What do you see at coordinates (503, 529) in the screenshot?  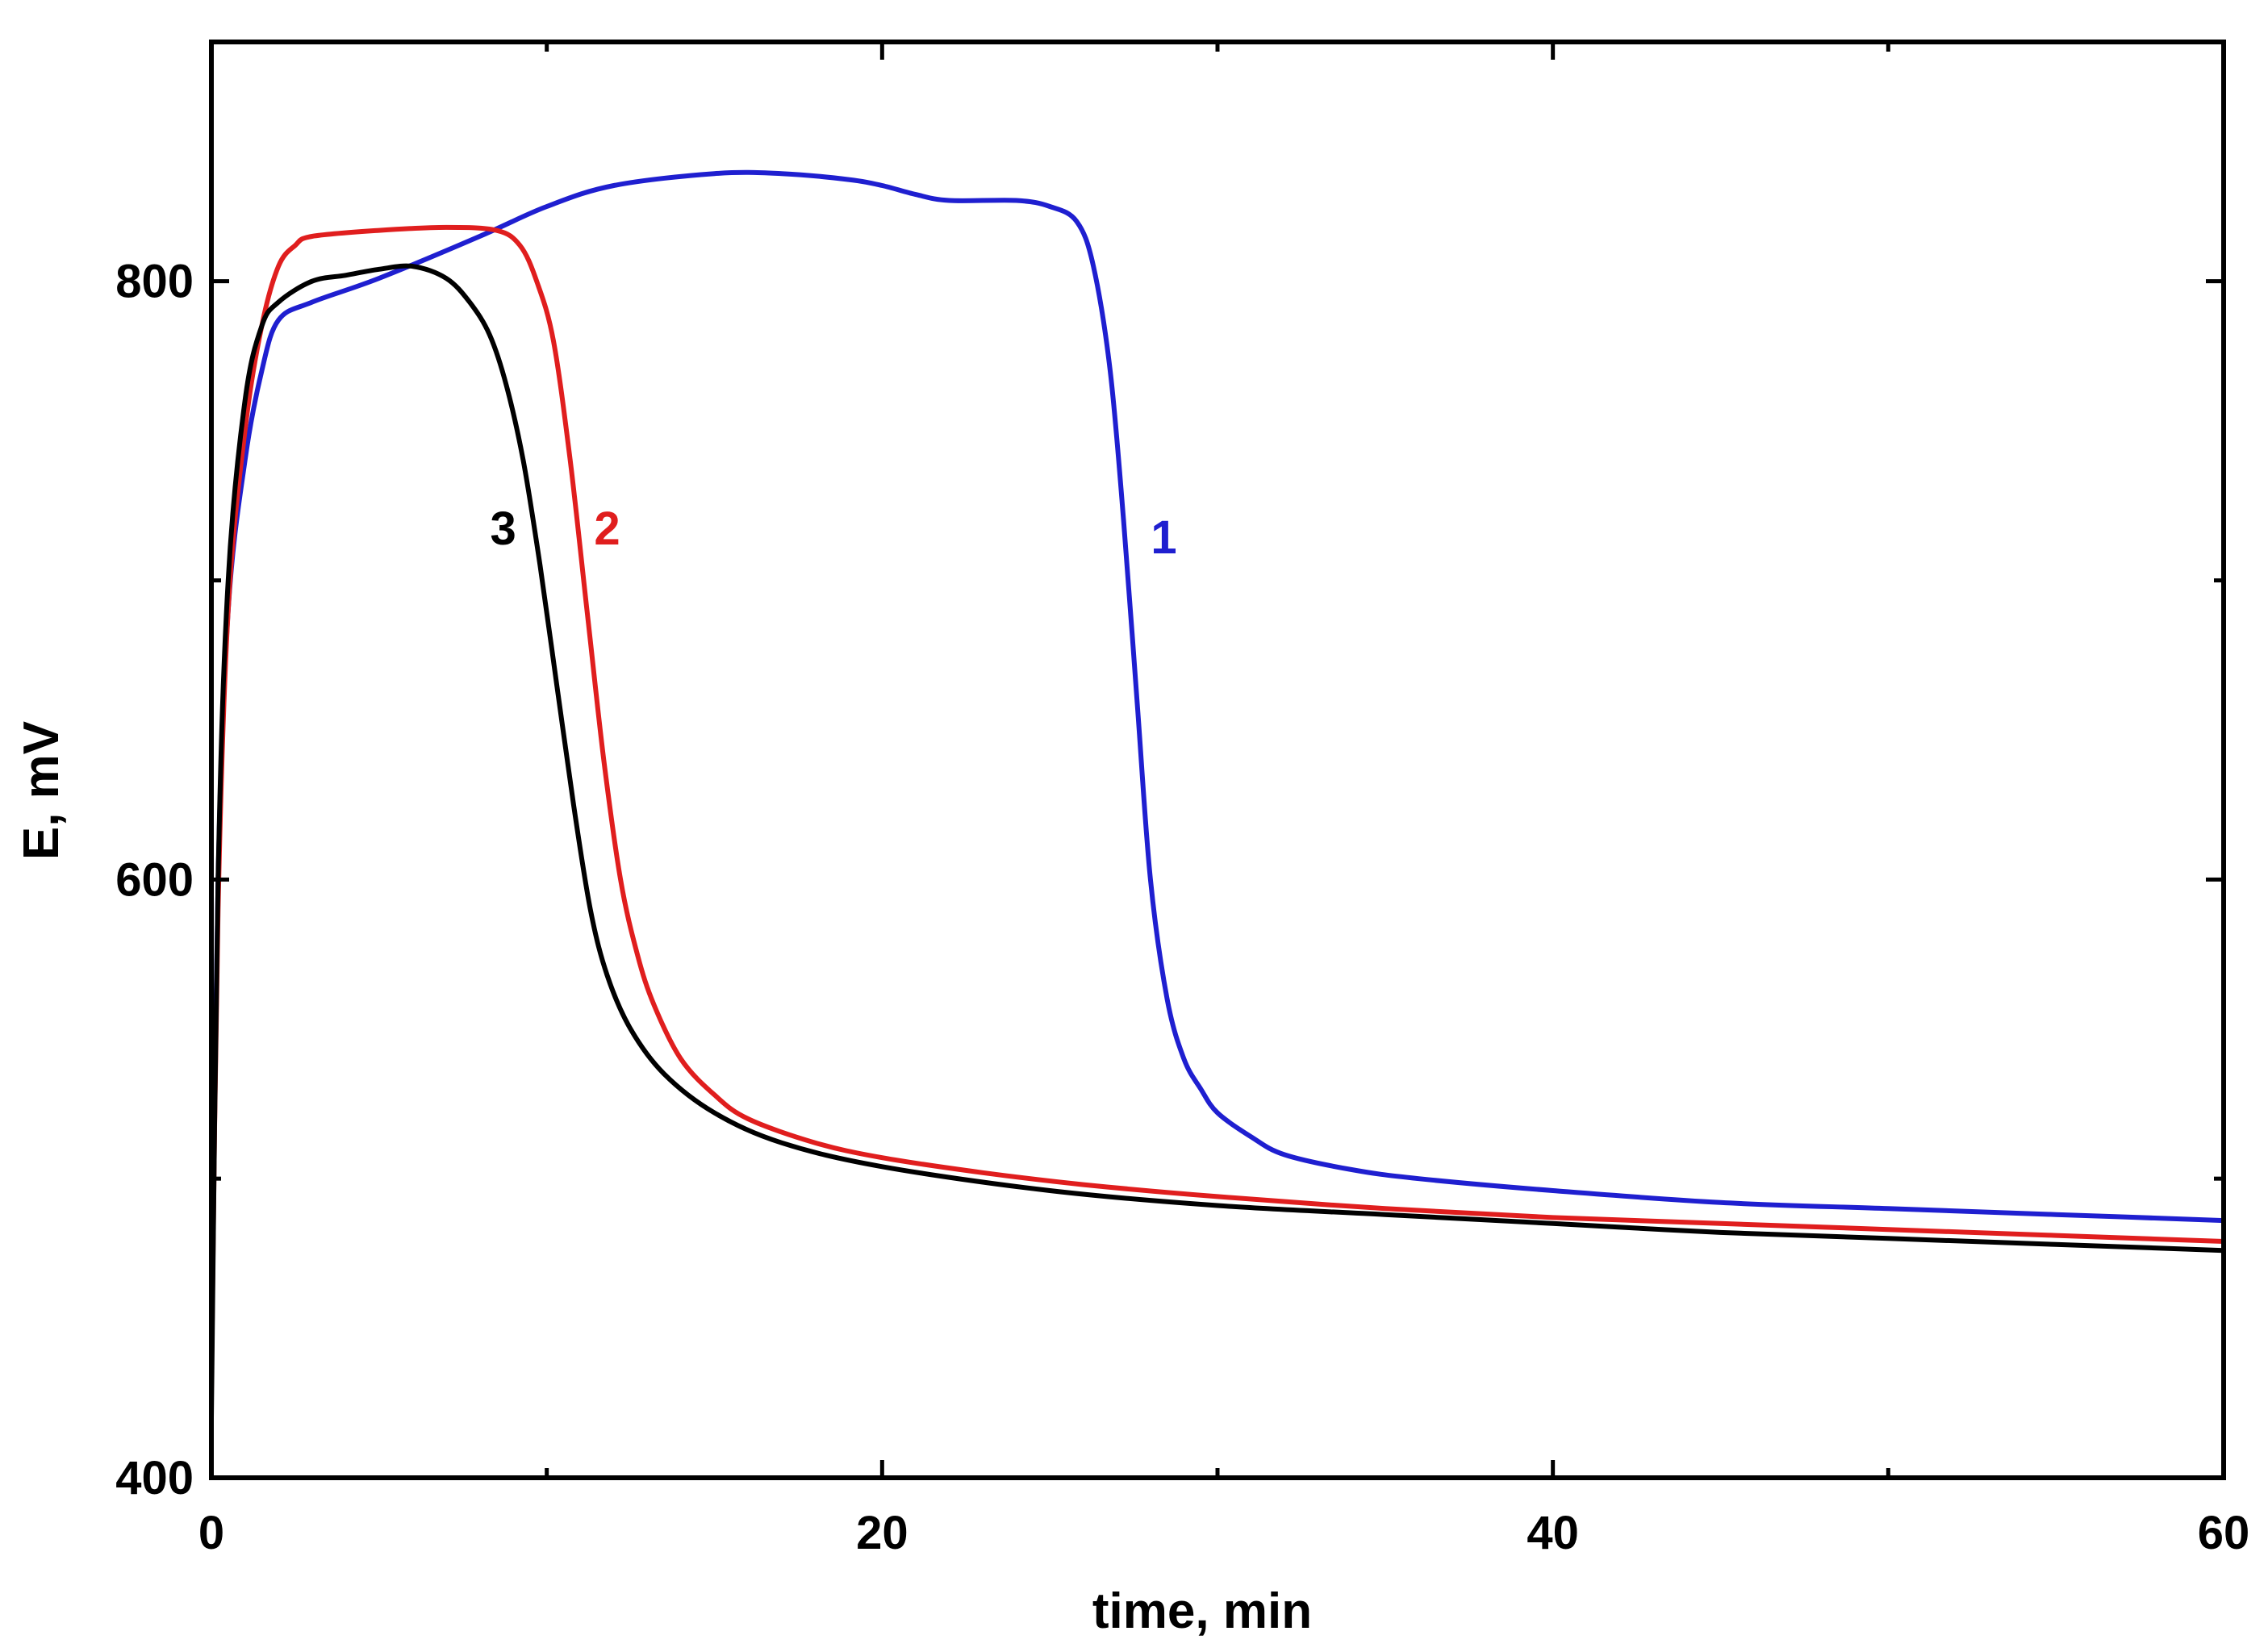 I see `curve-label-3: 3` at bounding box center [503, 529].